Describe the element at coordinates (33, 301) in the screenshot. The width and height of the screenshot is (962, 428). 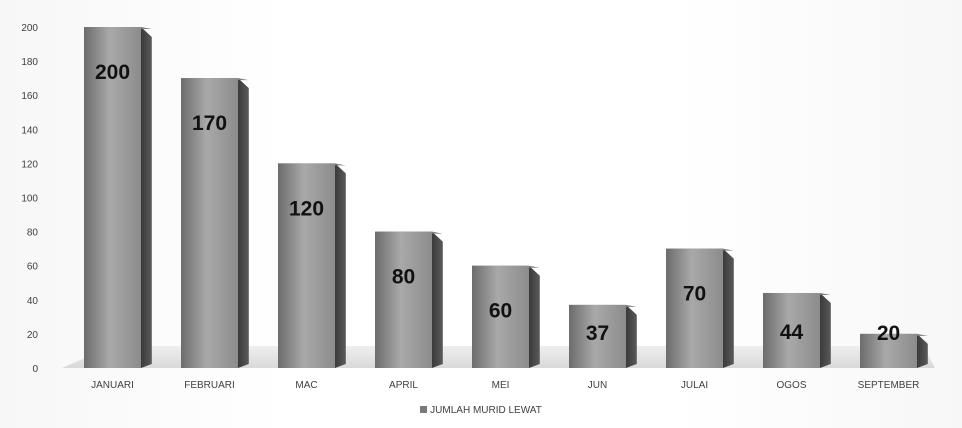
I see `y-tick-label: 40` at that location.